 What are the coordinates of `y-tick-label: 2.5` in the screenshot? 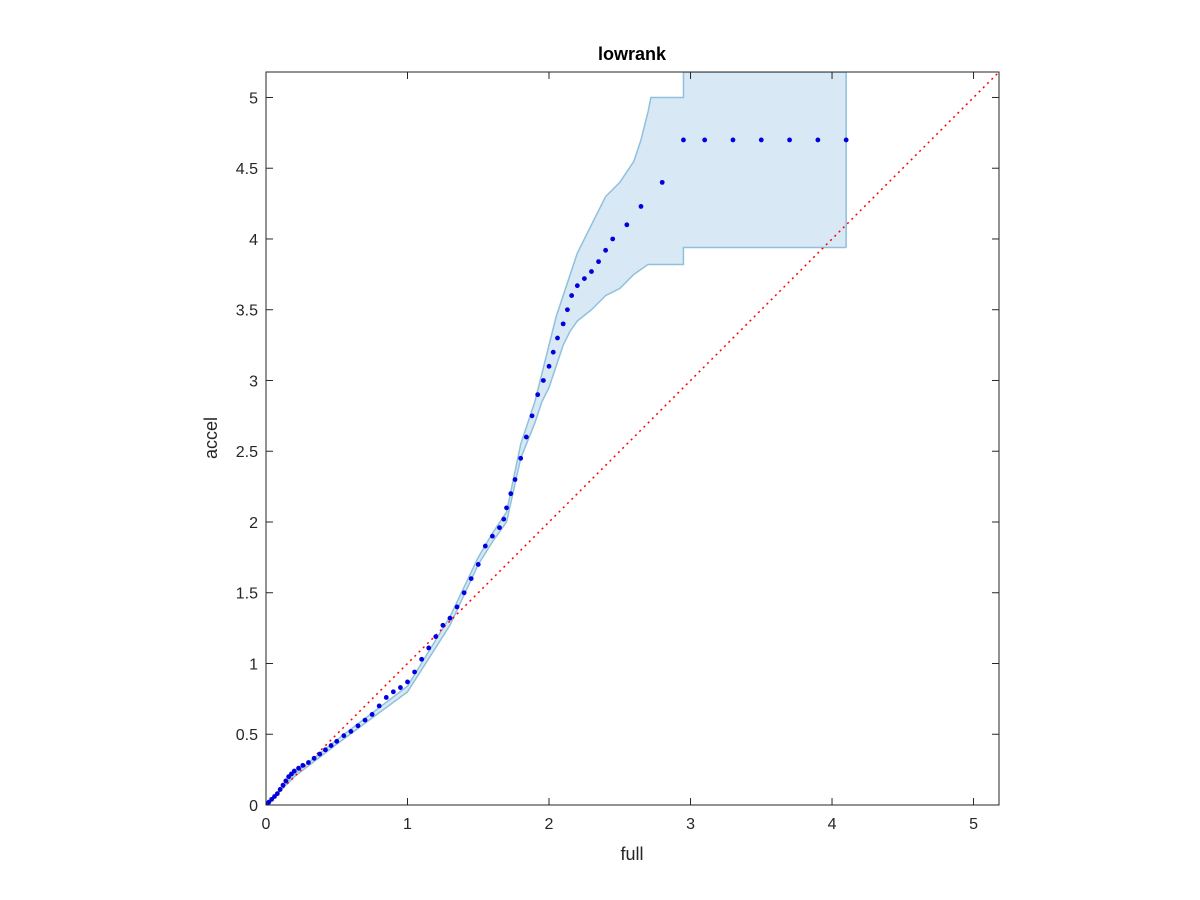 It's located at (247, 452).